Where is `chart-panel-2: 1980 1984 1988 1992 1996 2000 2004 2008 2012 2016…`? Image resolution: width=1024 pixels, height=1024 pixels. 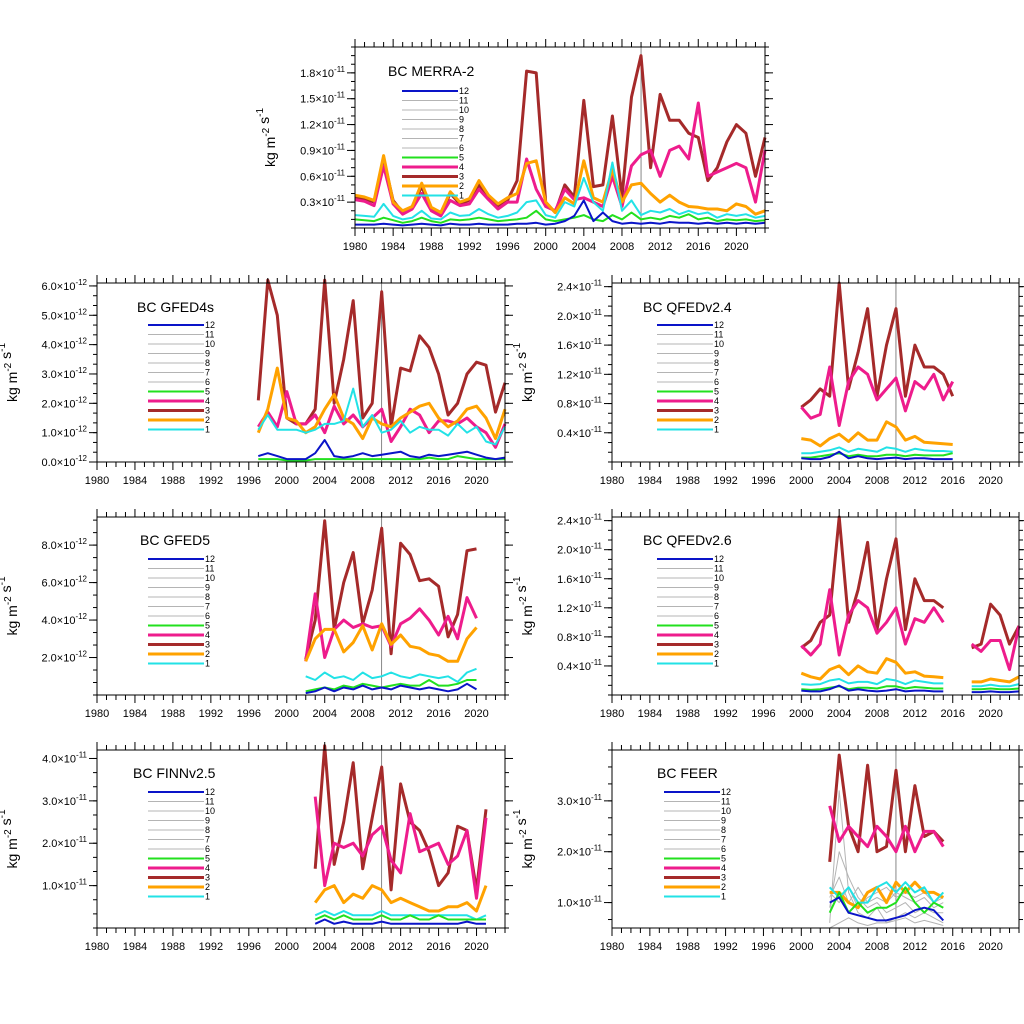 chart-panel-2: 1980 1984 1988 1992 1996 2000 2004 2008 2012 2016… is located at coordinates (256, 381).